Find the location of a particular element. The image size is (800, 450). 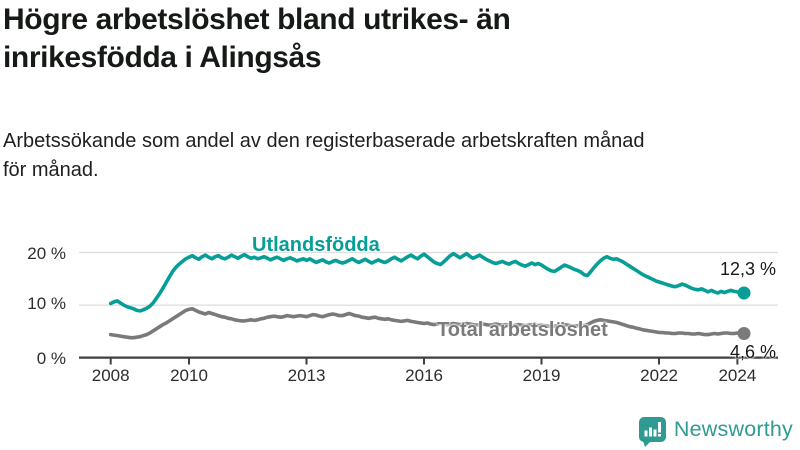

x-axis-tick-label-2019: 2019 is located at coordinates (541, 375).